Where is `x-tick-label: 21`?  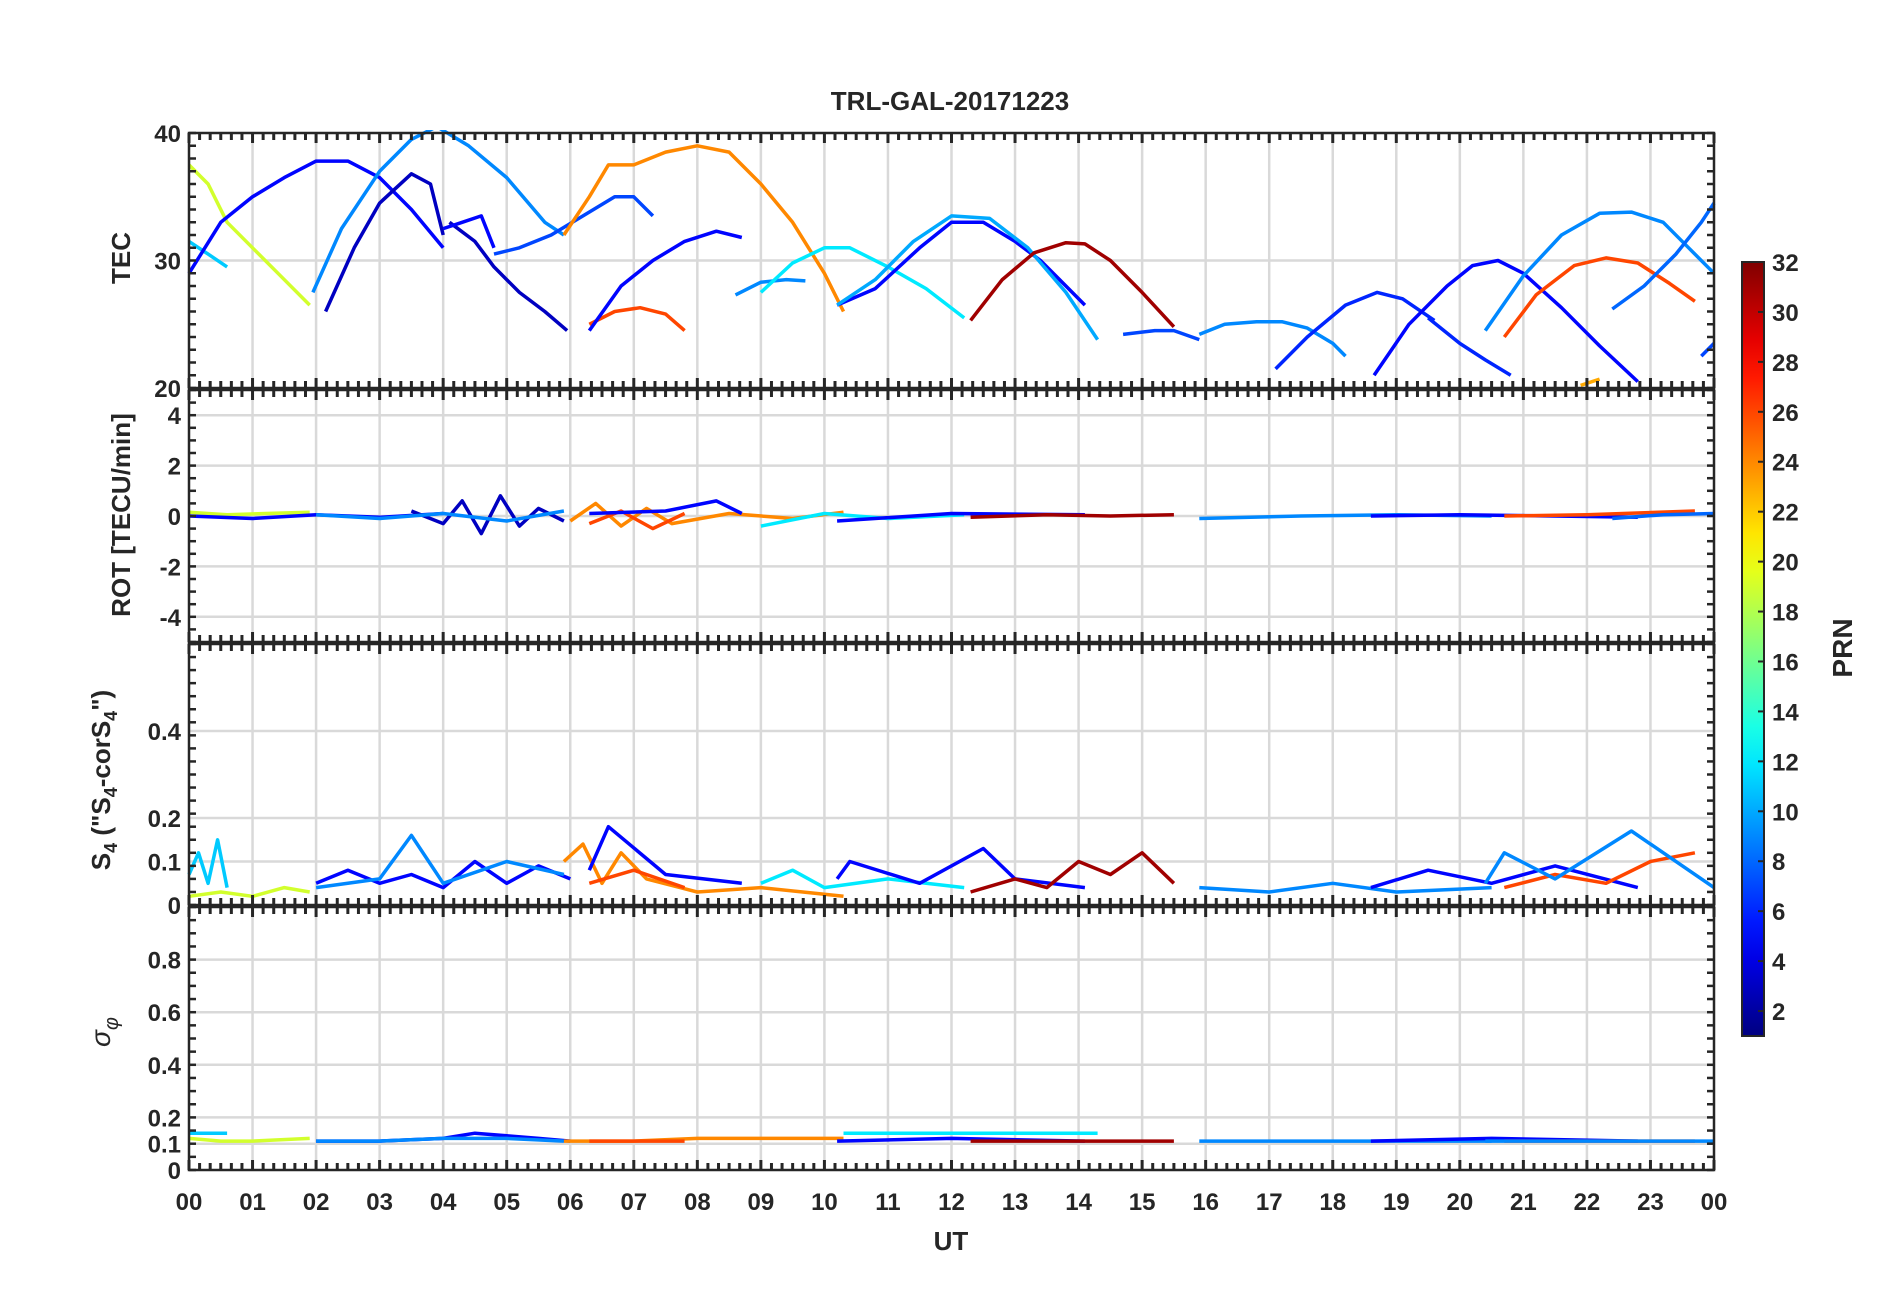 x-tick-label: 21 is located at coordinates (1523, 1202).